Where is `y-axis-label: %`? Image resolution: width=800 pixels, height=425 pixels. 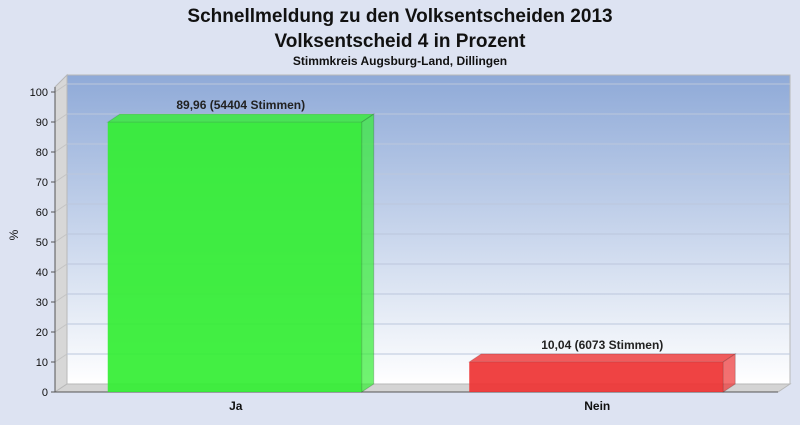 y-axis-label: % is located at coordinates (14, 234).